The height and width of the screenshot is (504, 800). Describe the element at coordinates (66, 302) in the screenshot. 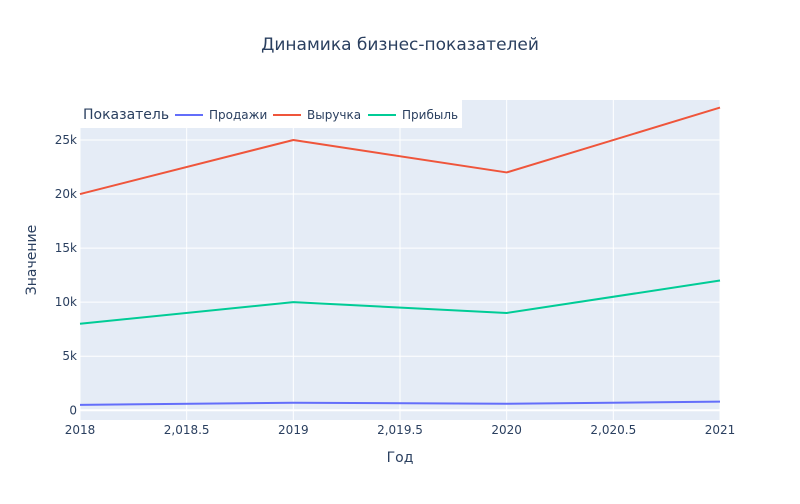

I see `y-tick-label: 10k` at that location.